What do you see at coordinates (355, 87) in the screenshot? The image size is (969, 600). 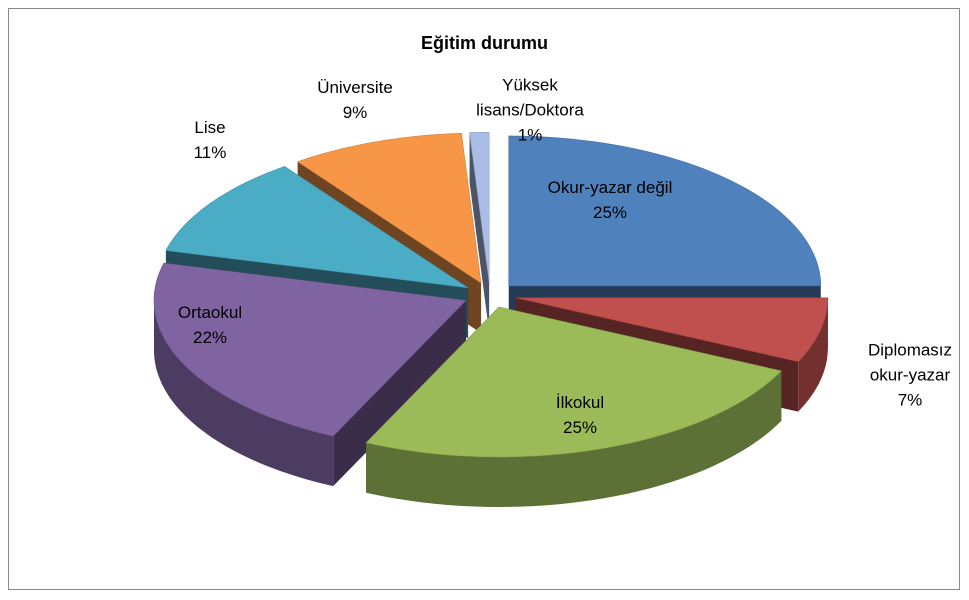 I see `category-label: Üniversite` at bounding box center [355, 87].